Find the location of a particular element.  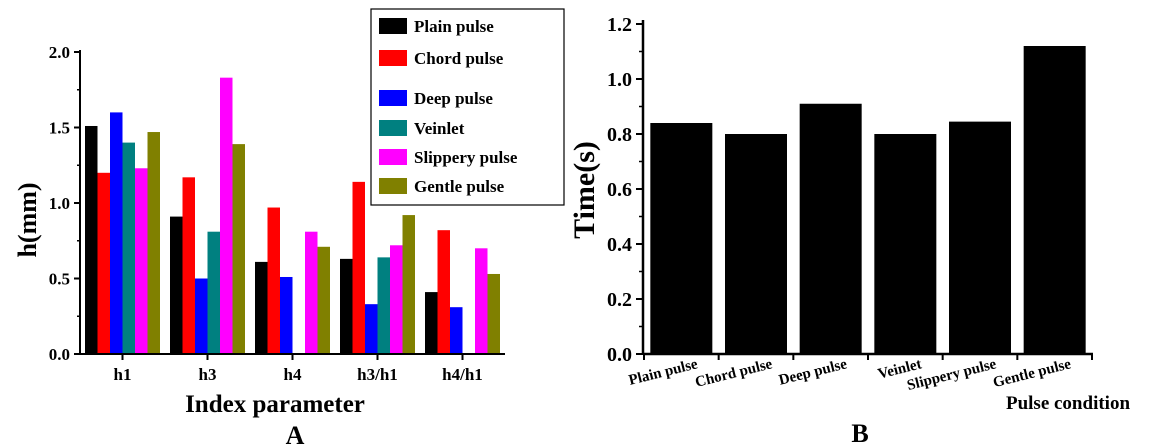

x-tick-label: h3/h1 is located at coordinates (377, 374).